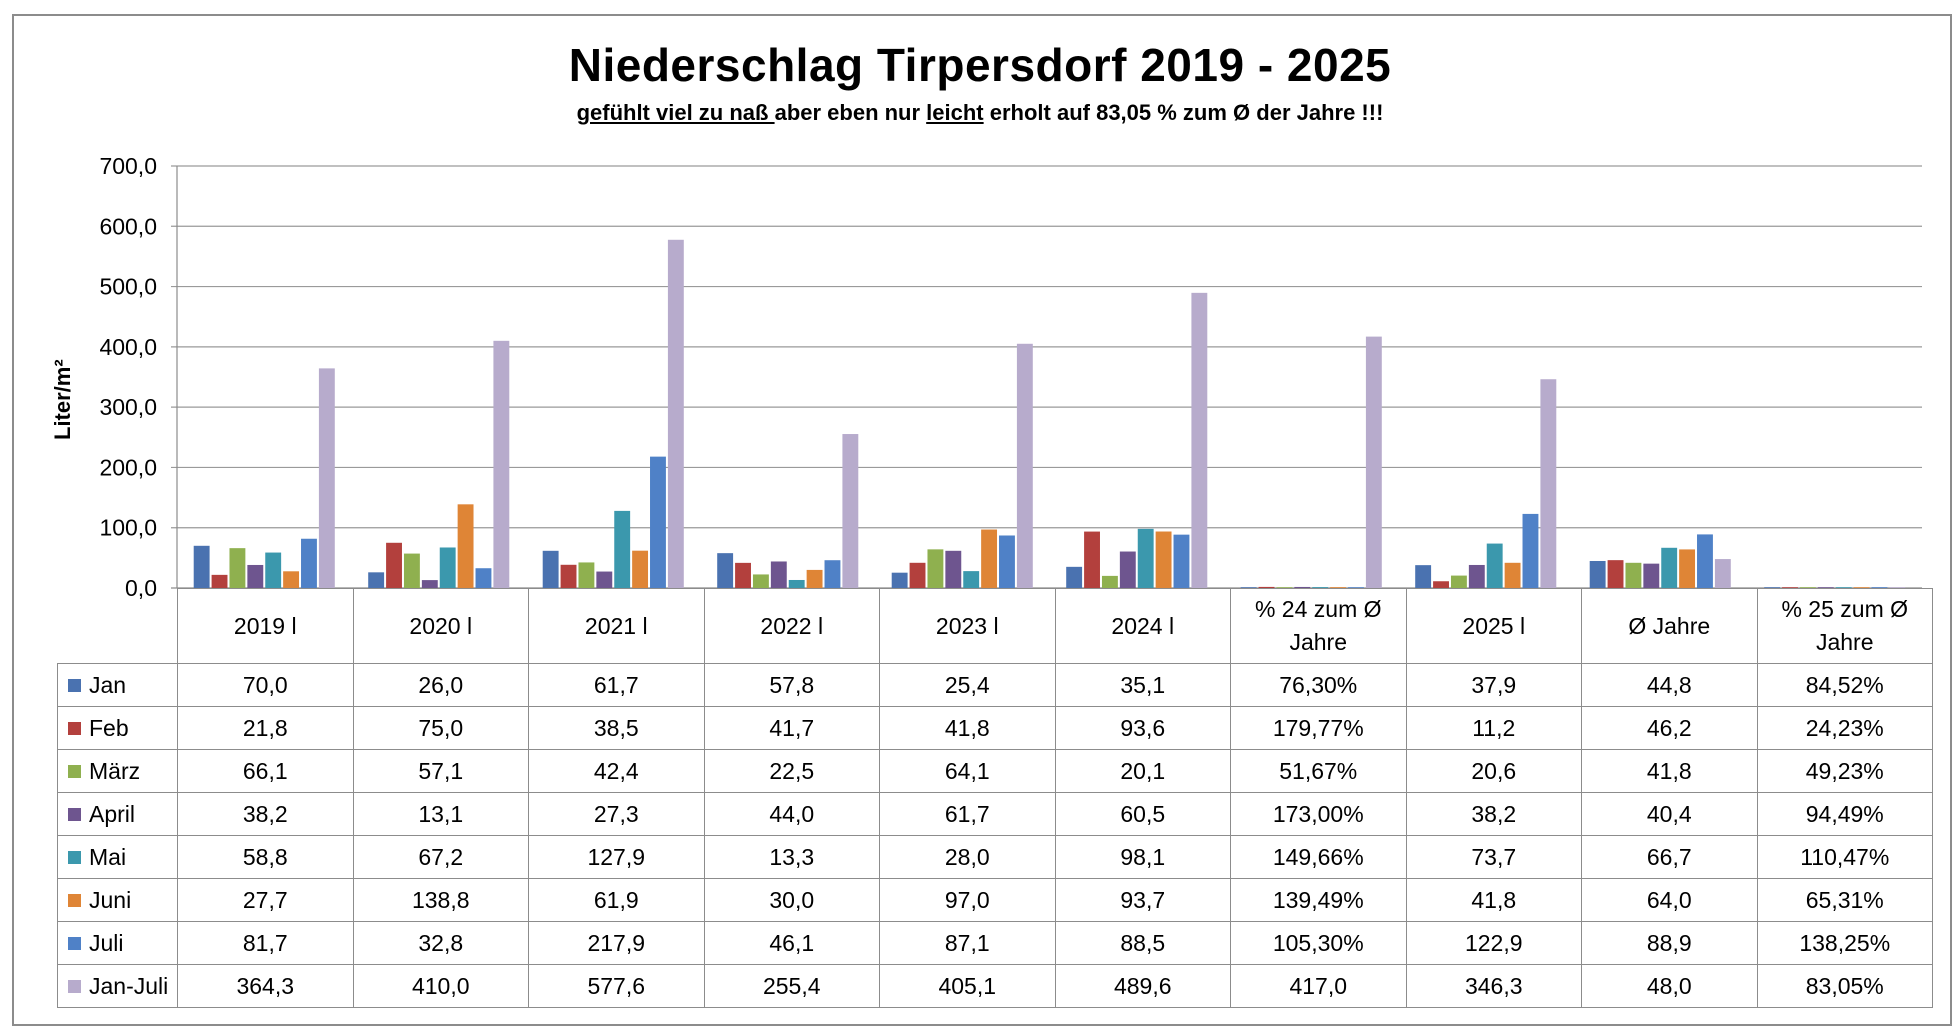 The image size is (1960, 1032). Describe the element at coordinates (265, 771) in the screenshot. I see `data-label: 66,1` at that location.